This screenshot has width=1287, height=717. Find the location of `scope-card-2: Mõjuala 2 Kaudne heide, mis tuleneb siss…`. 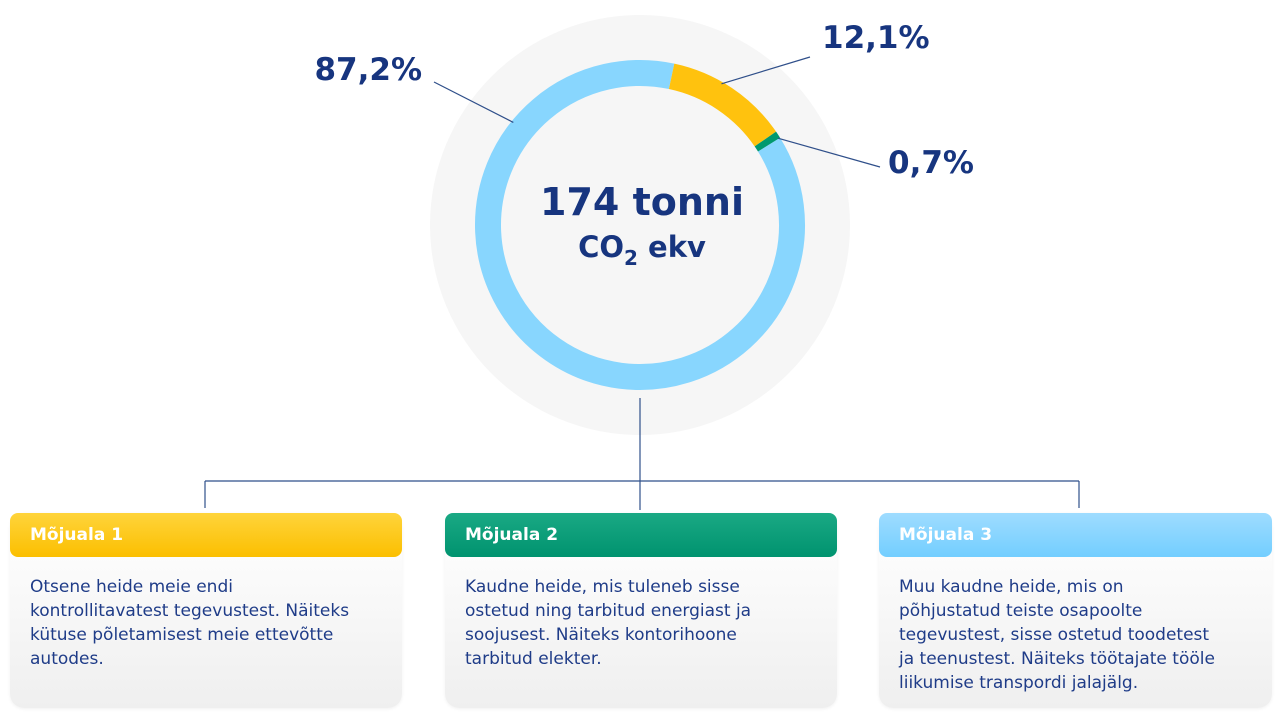

scope-card-2: Mõjuala 2 Kaudne heide, mis tuleneb siss… is located at coordinates (641, 610).